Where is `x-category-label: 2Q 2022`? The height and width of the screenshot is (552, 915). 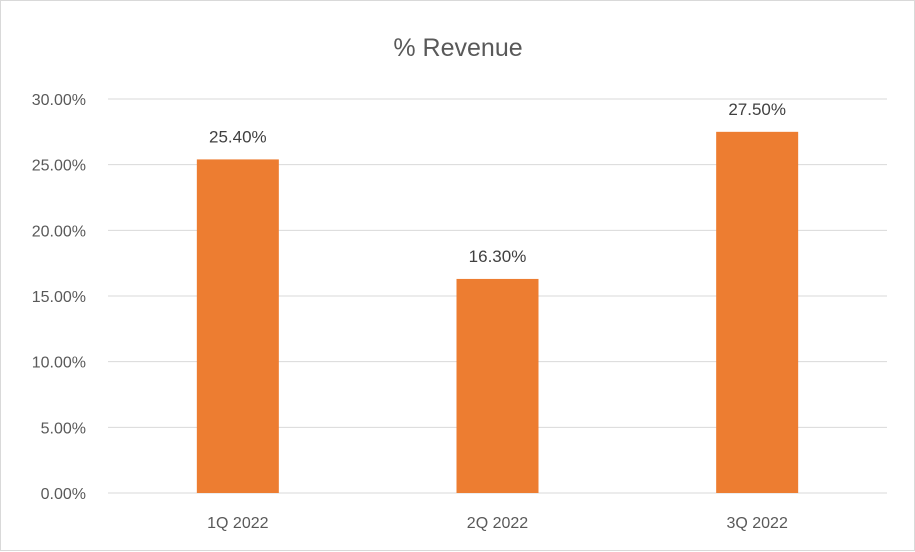 x-category-label: 2Q 2022 is located at coordinates (497, 523).